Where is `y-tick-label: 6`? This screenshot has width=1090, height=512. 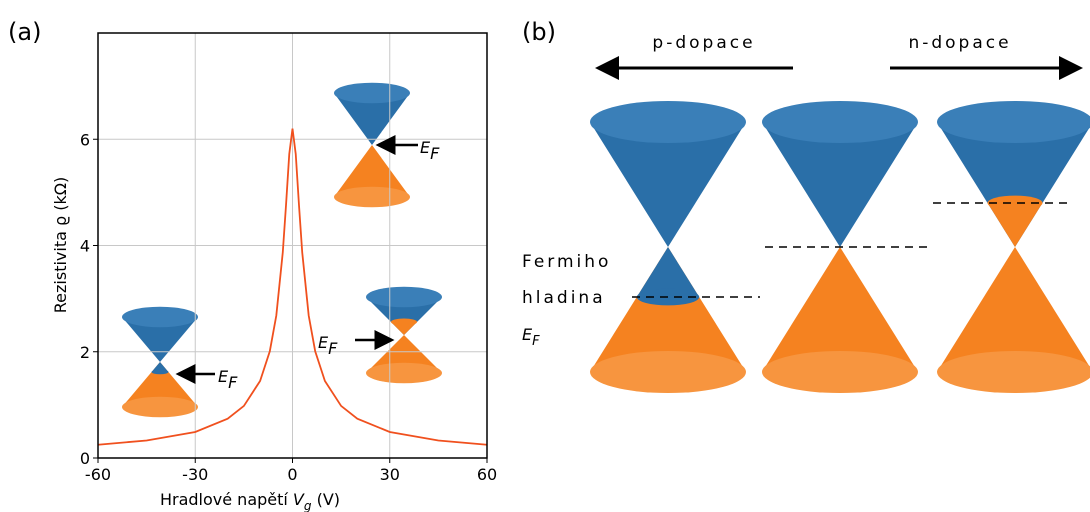
y-tick-label: 6 is located at coordinates (85, 139).